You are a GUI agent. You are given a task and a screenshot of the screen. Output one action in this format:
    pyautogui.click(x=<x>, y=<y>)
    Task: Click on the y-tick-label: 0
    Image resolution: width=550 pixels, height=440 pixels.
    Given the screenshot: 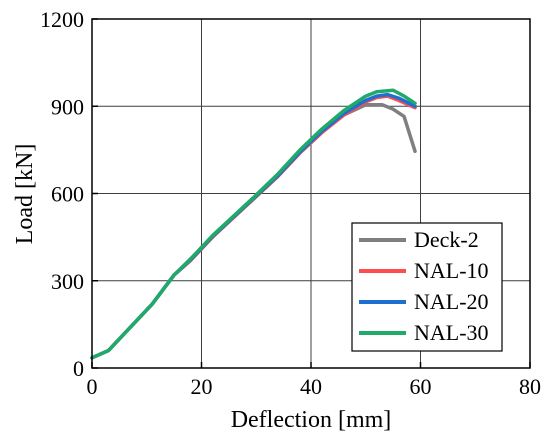 What is the action you would take?
    pyautogui.click(x=78, y=368)
    